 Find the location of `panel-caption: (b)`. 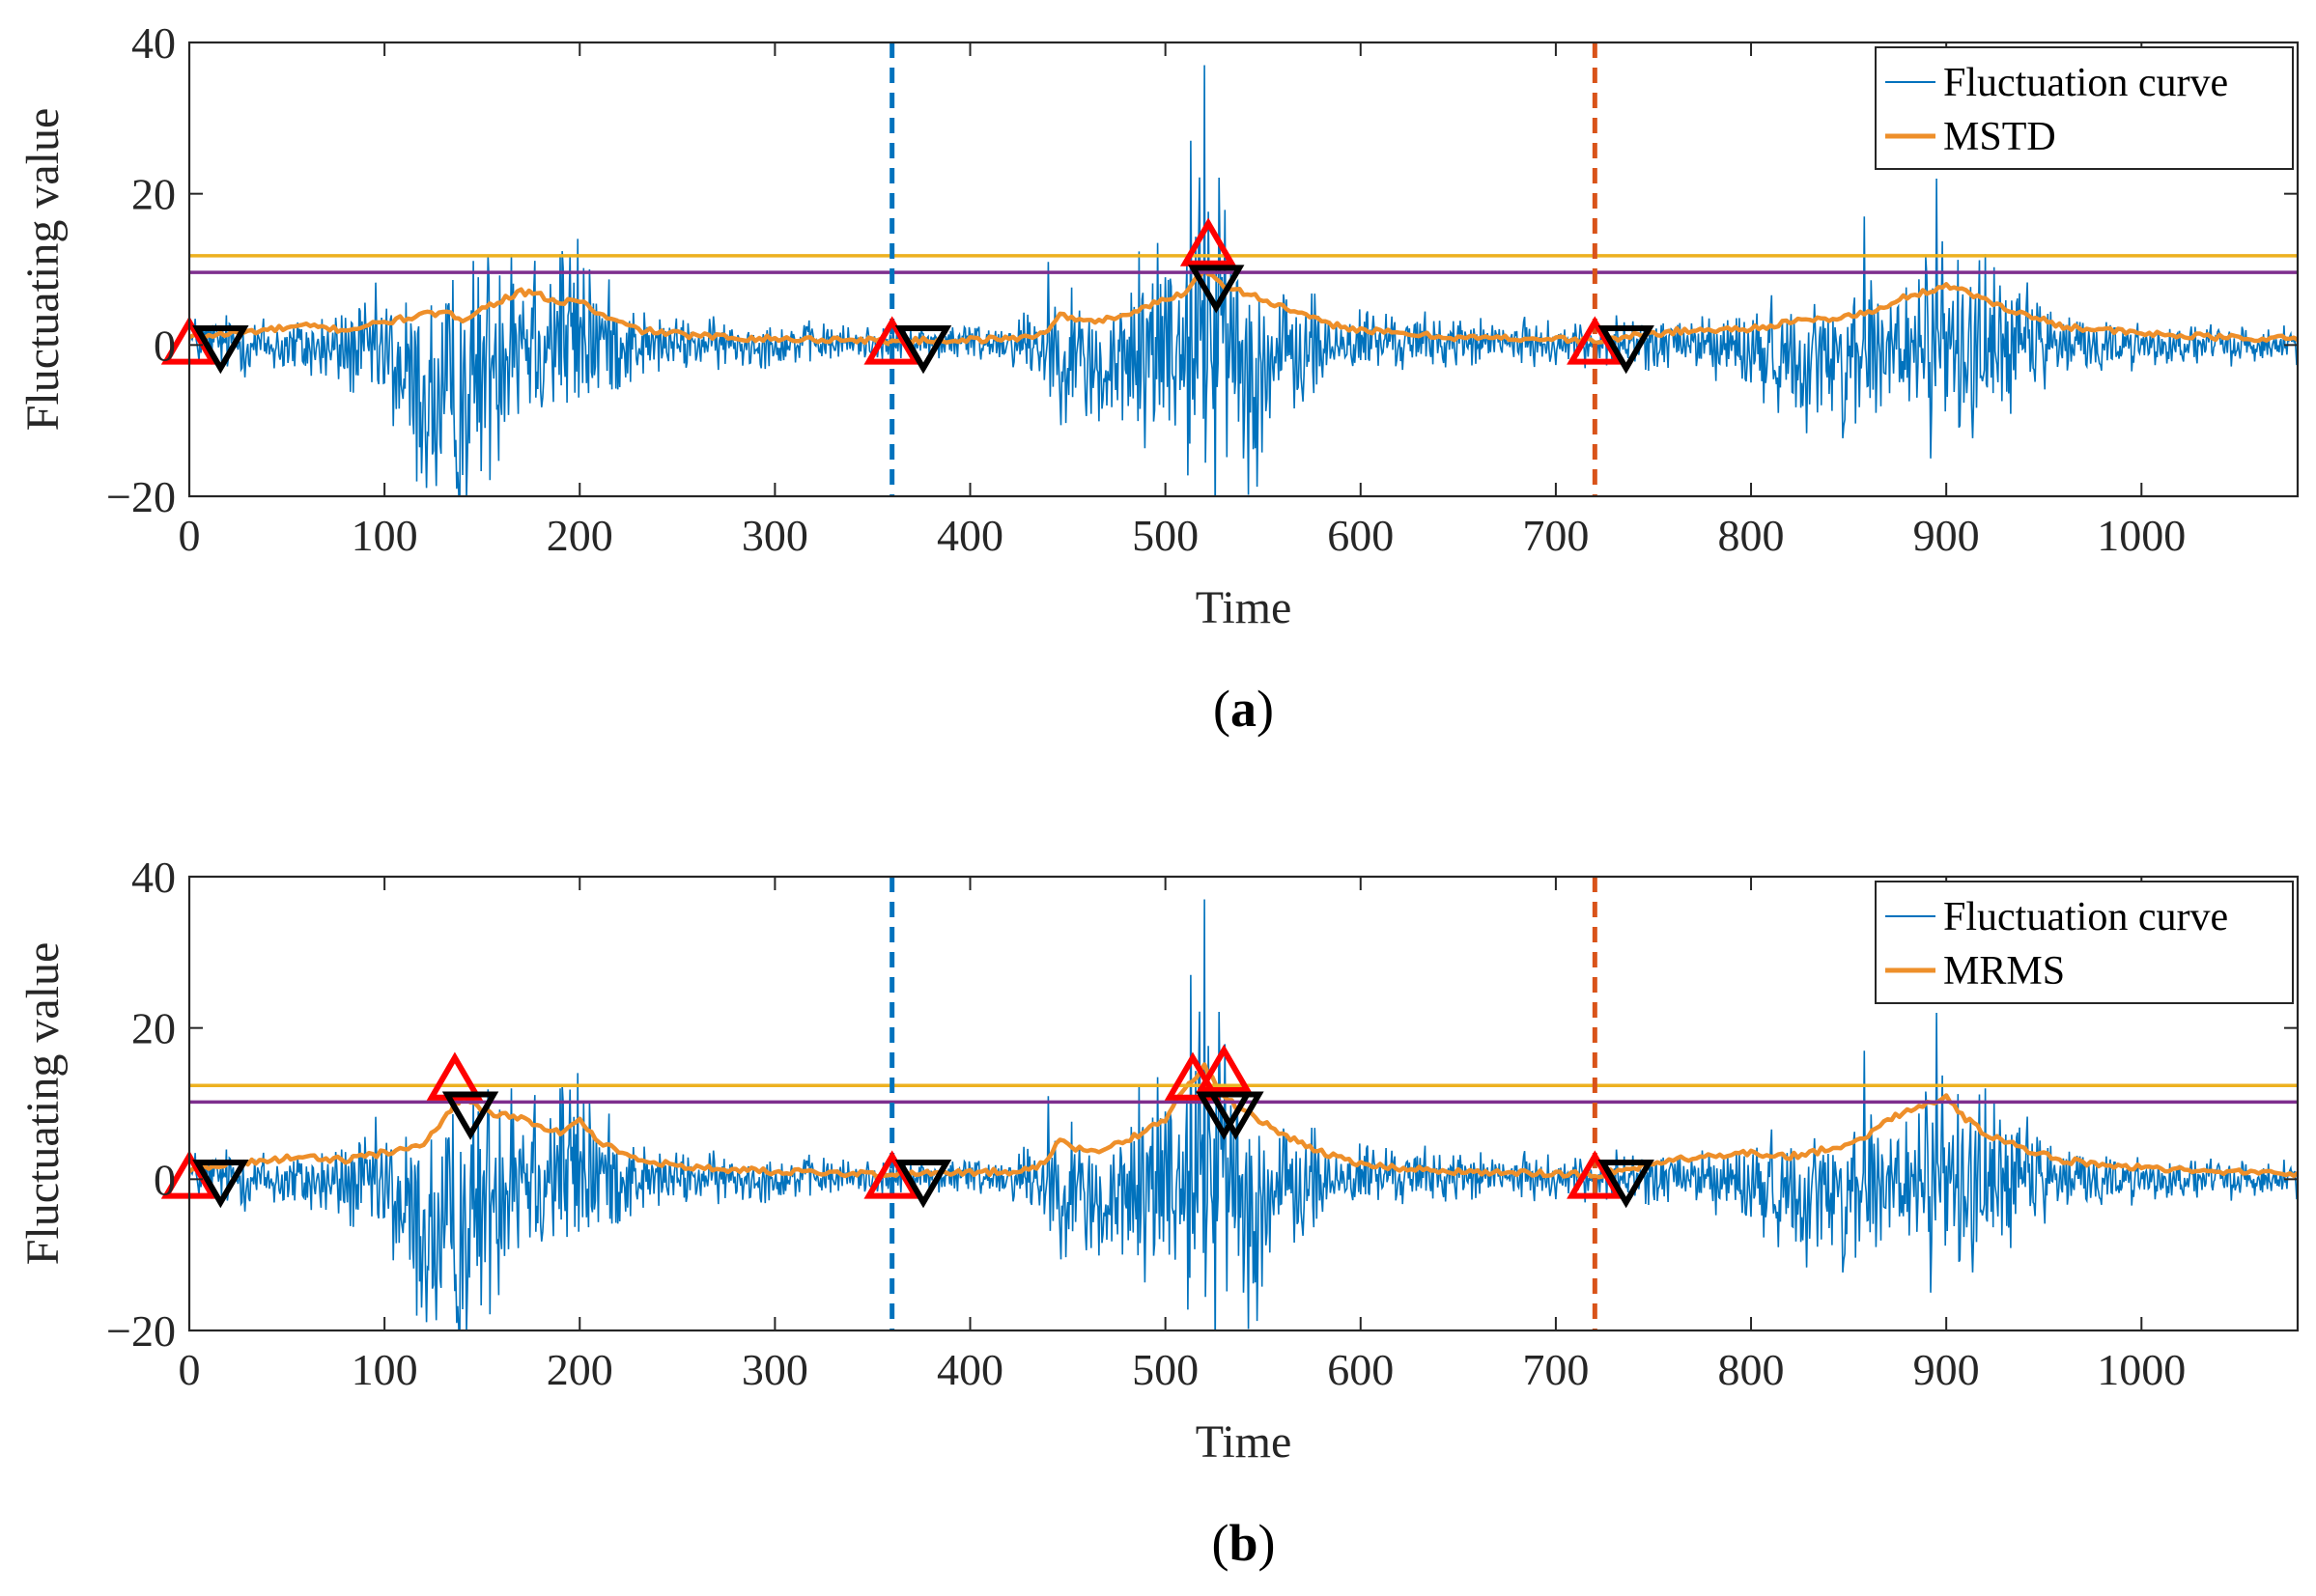

panel-caption: (b) is located at coordinates (1243, 1543).